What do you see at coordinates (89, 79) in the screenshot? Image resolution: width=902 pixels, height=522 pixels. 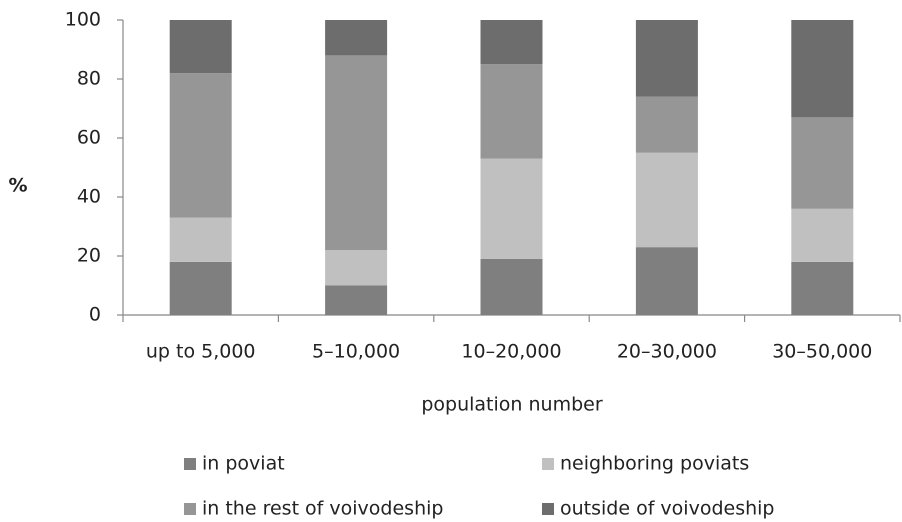 I see `y-tick-label: 80` at bounding box center [89, 79].